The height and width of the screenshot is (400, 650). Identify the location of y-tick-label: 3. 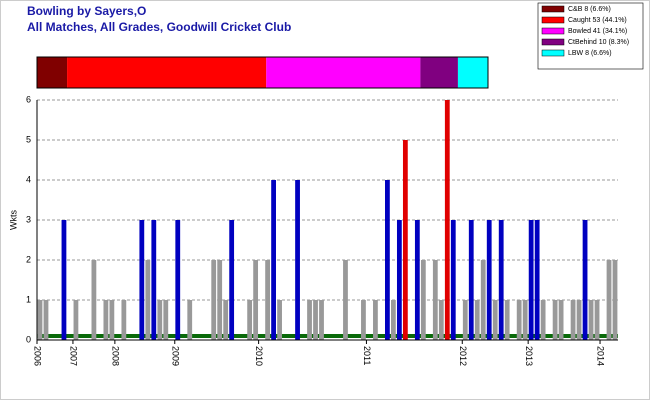
(28, 219).